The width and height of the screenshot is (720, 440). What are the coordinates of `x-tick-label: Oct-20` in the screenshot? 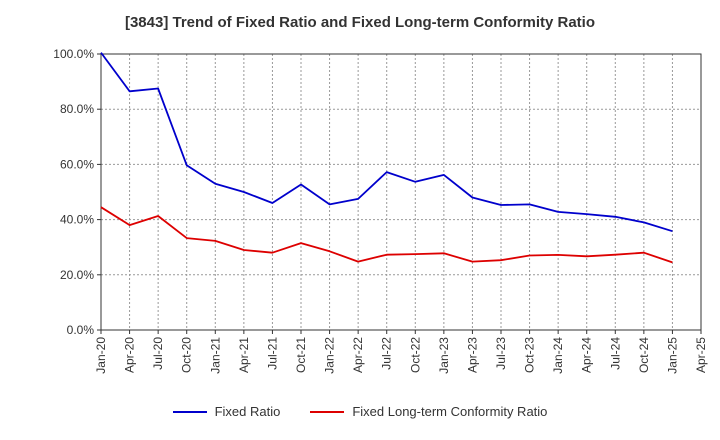 It's located at (187, 355).